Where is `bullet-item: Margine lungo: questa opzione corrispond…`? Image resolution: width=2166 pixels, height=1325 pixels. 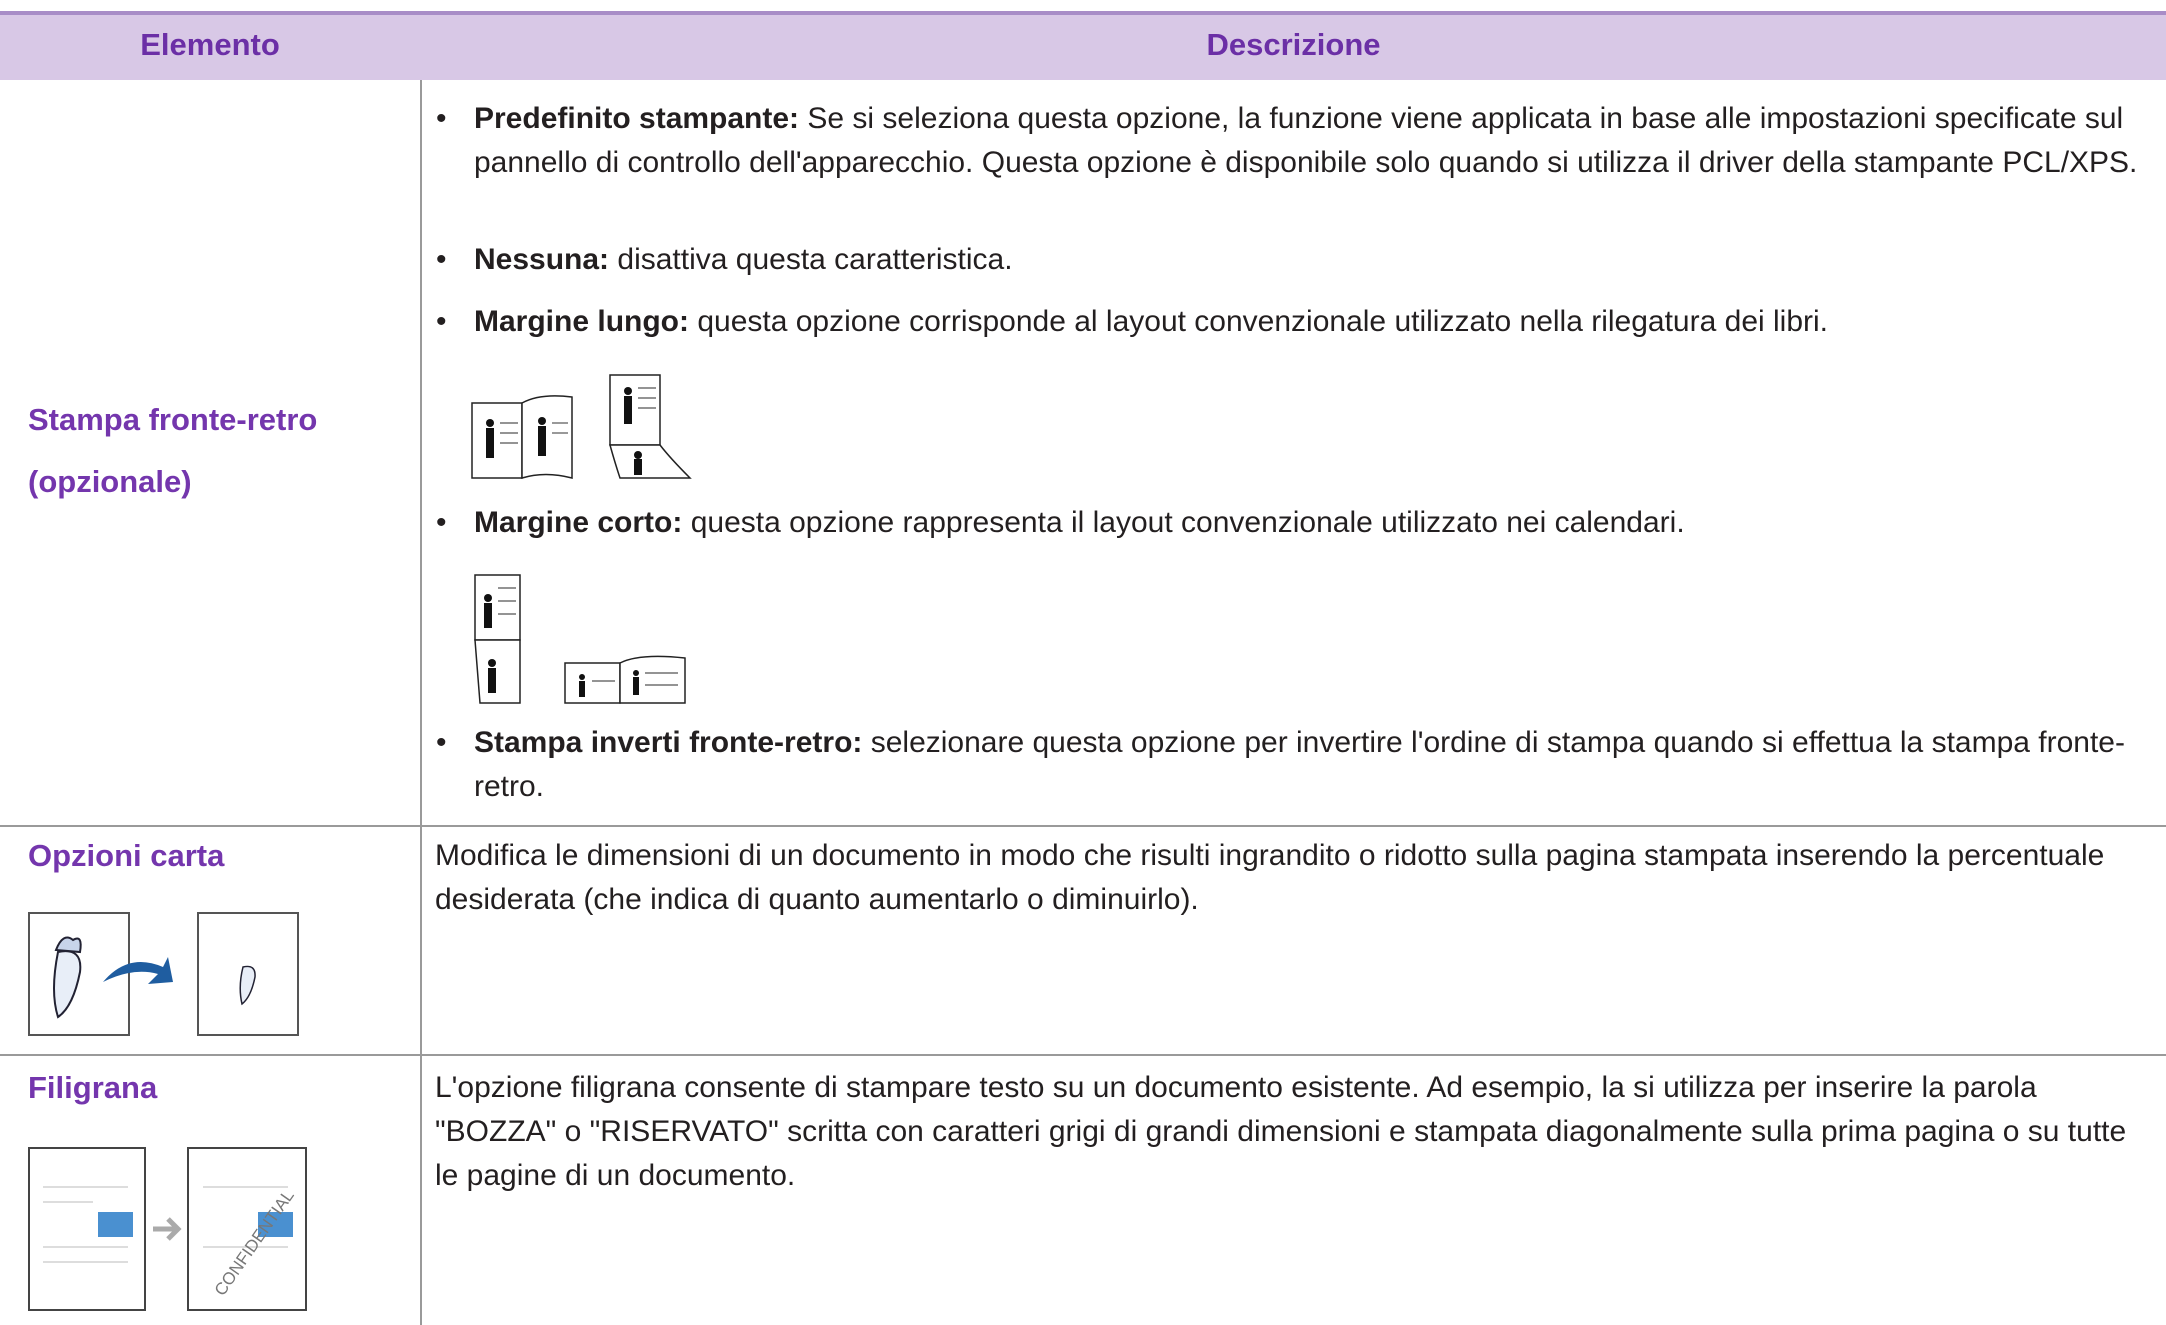 bullet-item: Margine lungo: questa opzione corrispond… is located at coordinates (1314, 322).